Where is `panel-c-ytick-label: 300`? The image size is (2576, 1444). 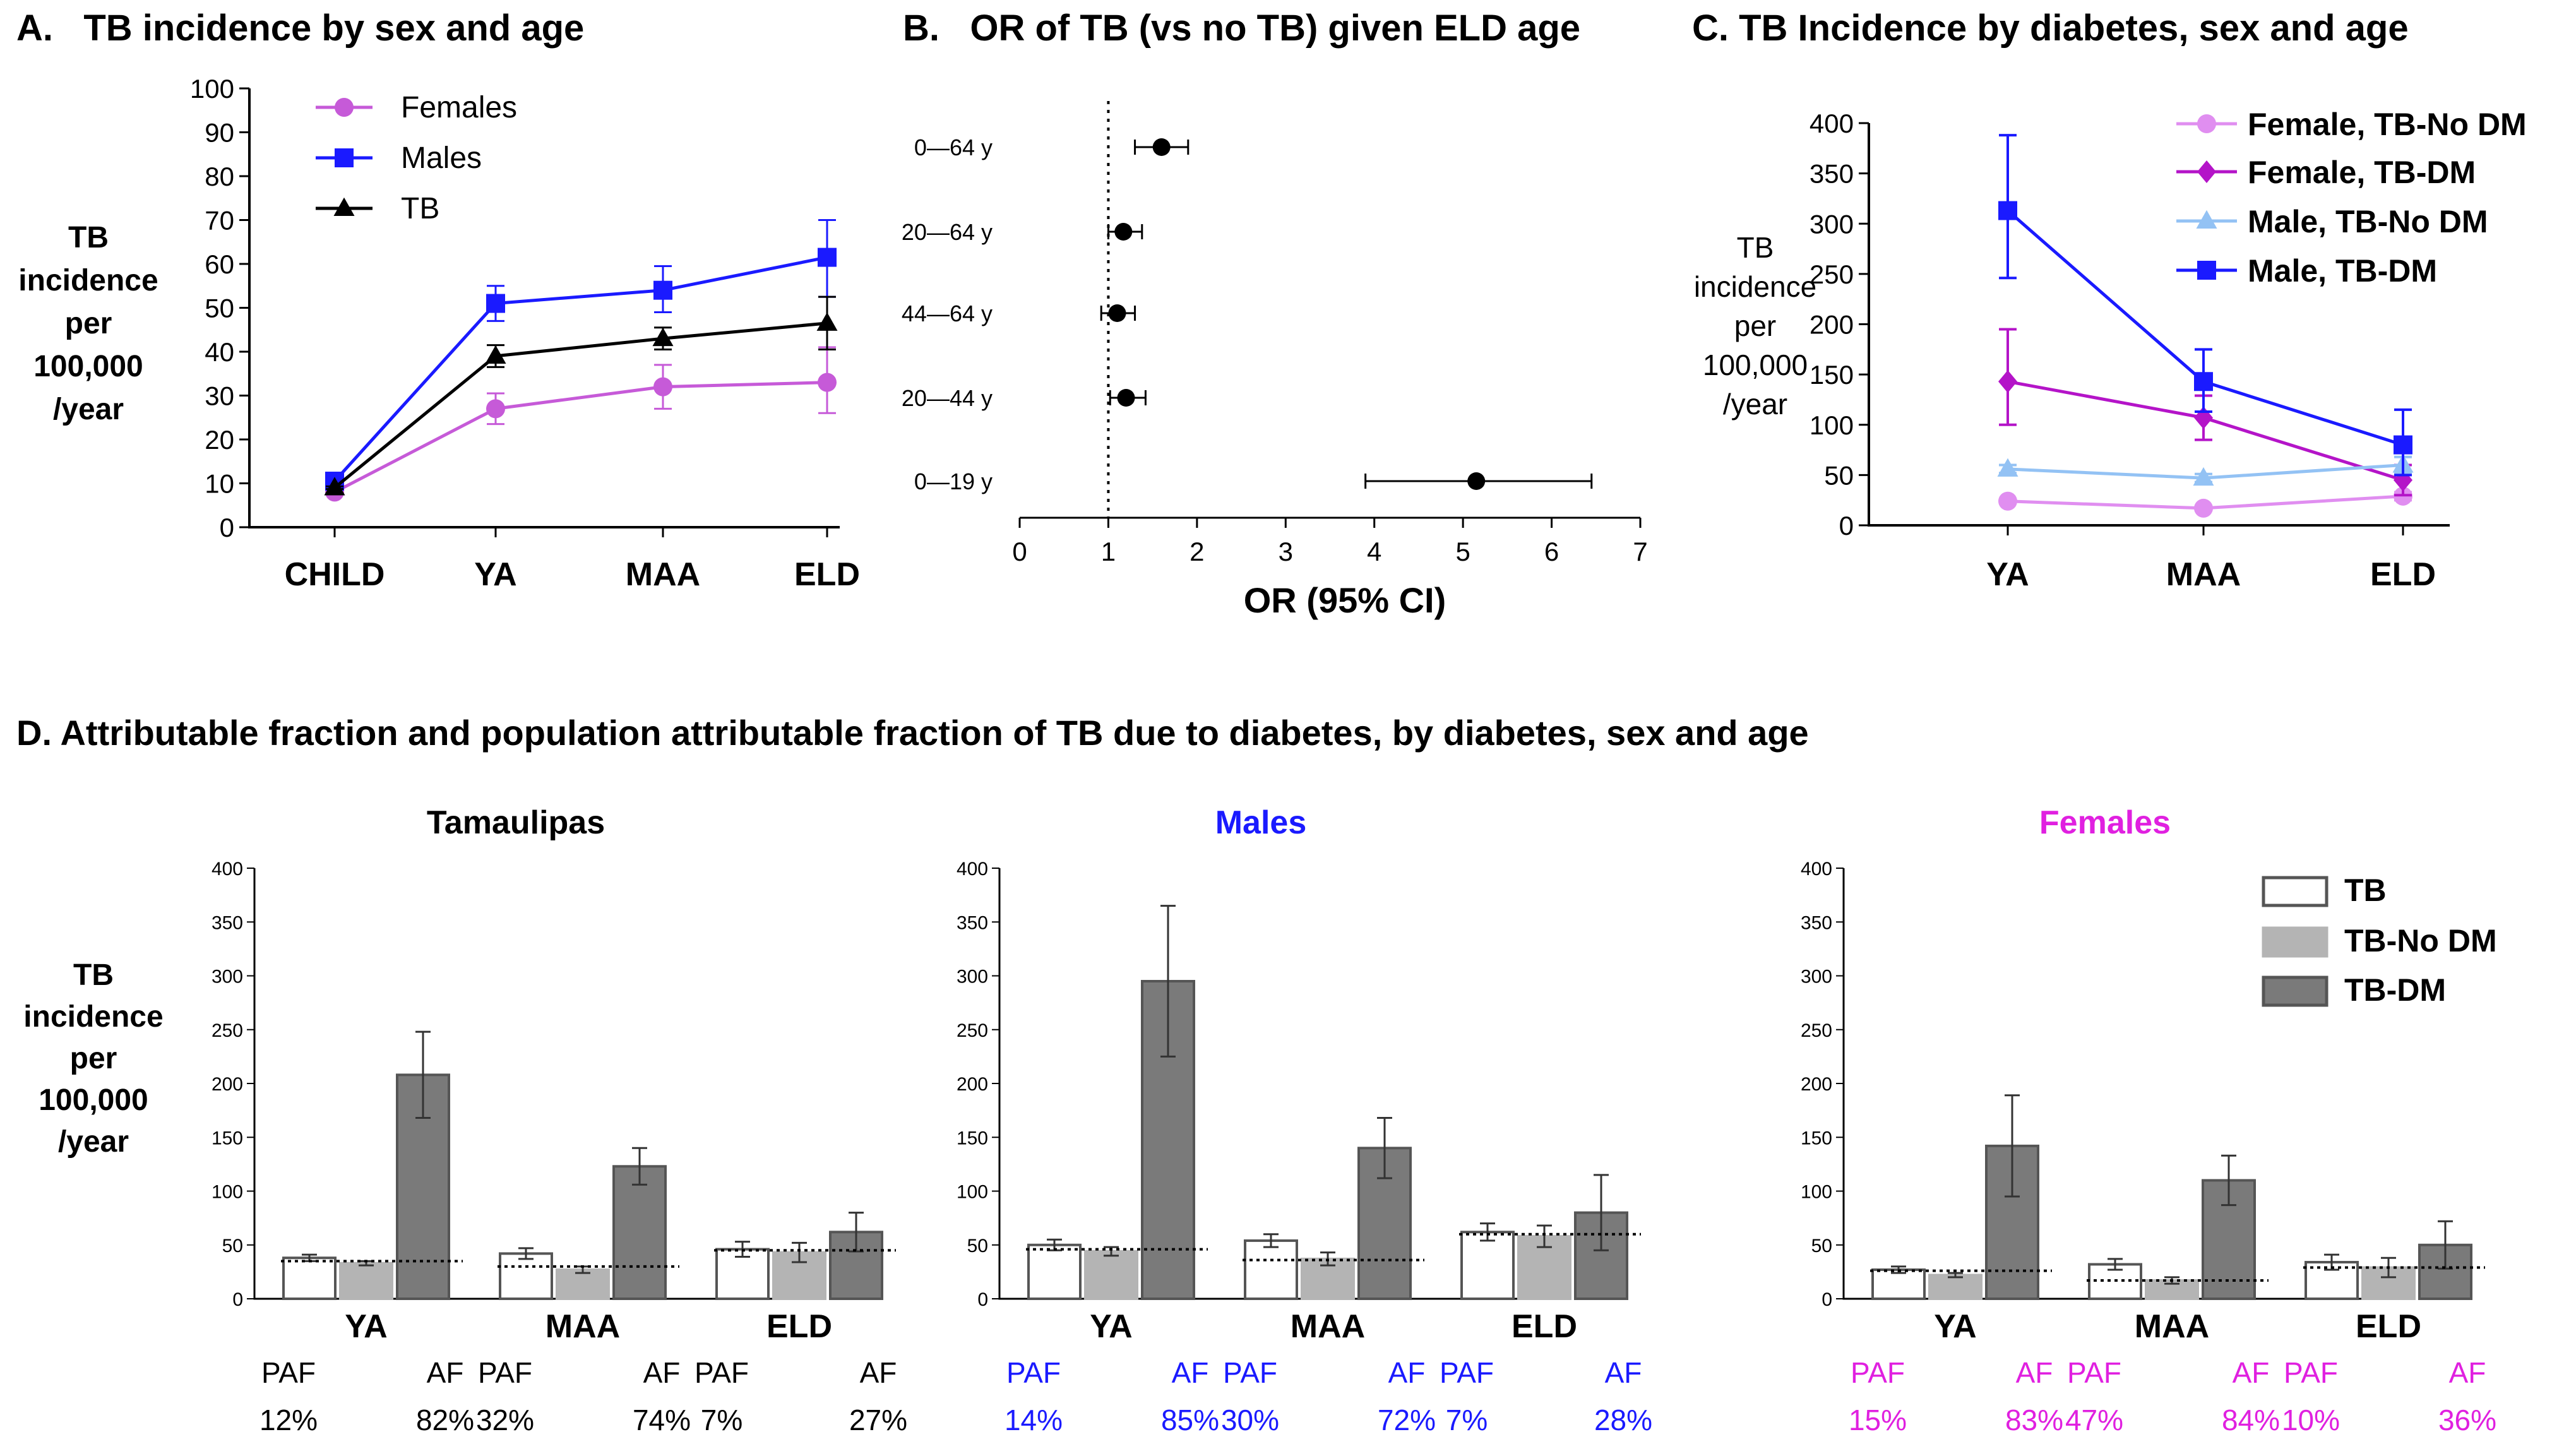 panel-c-ytick-label: 300 is located at coordinates (1832, 224).